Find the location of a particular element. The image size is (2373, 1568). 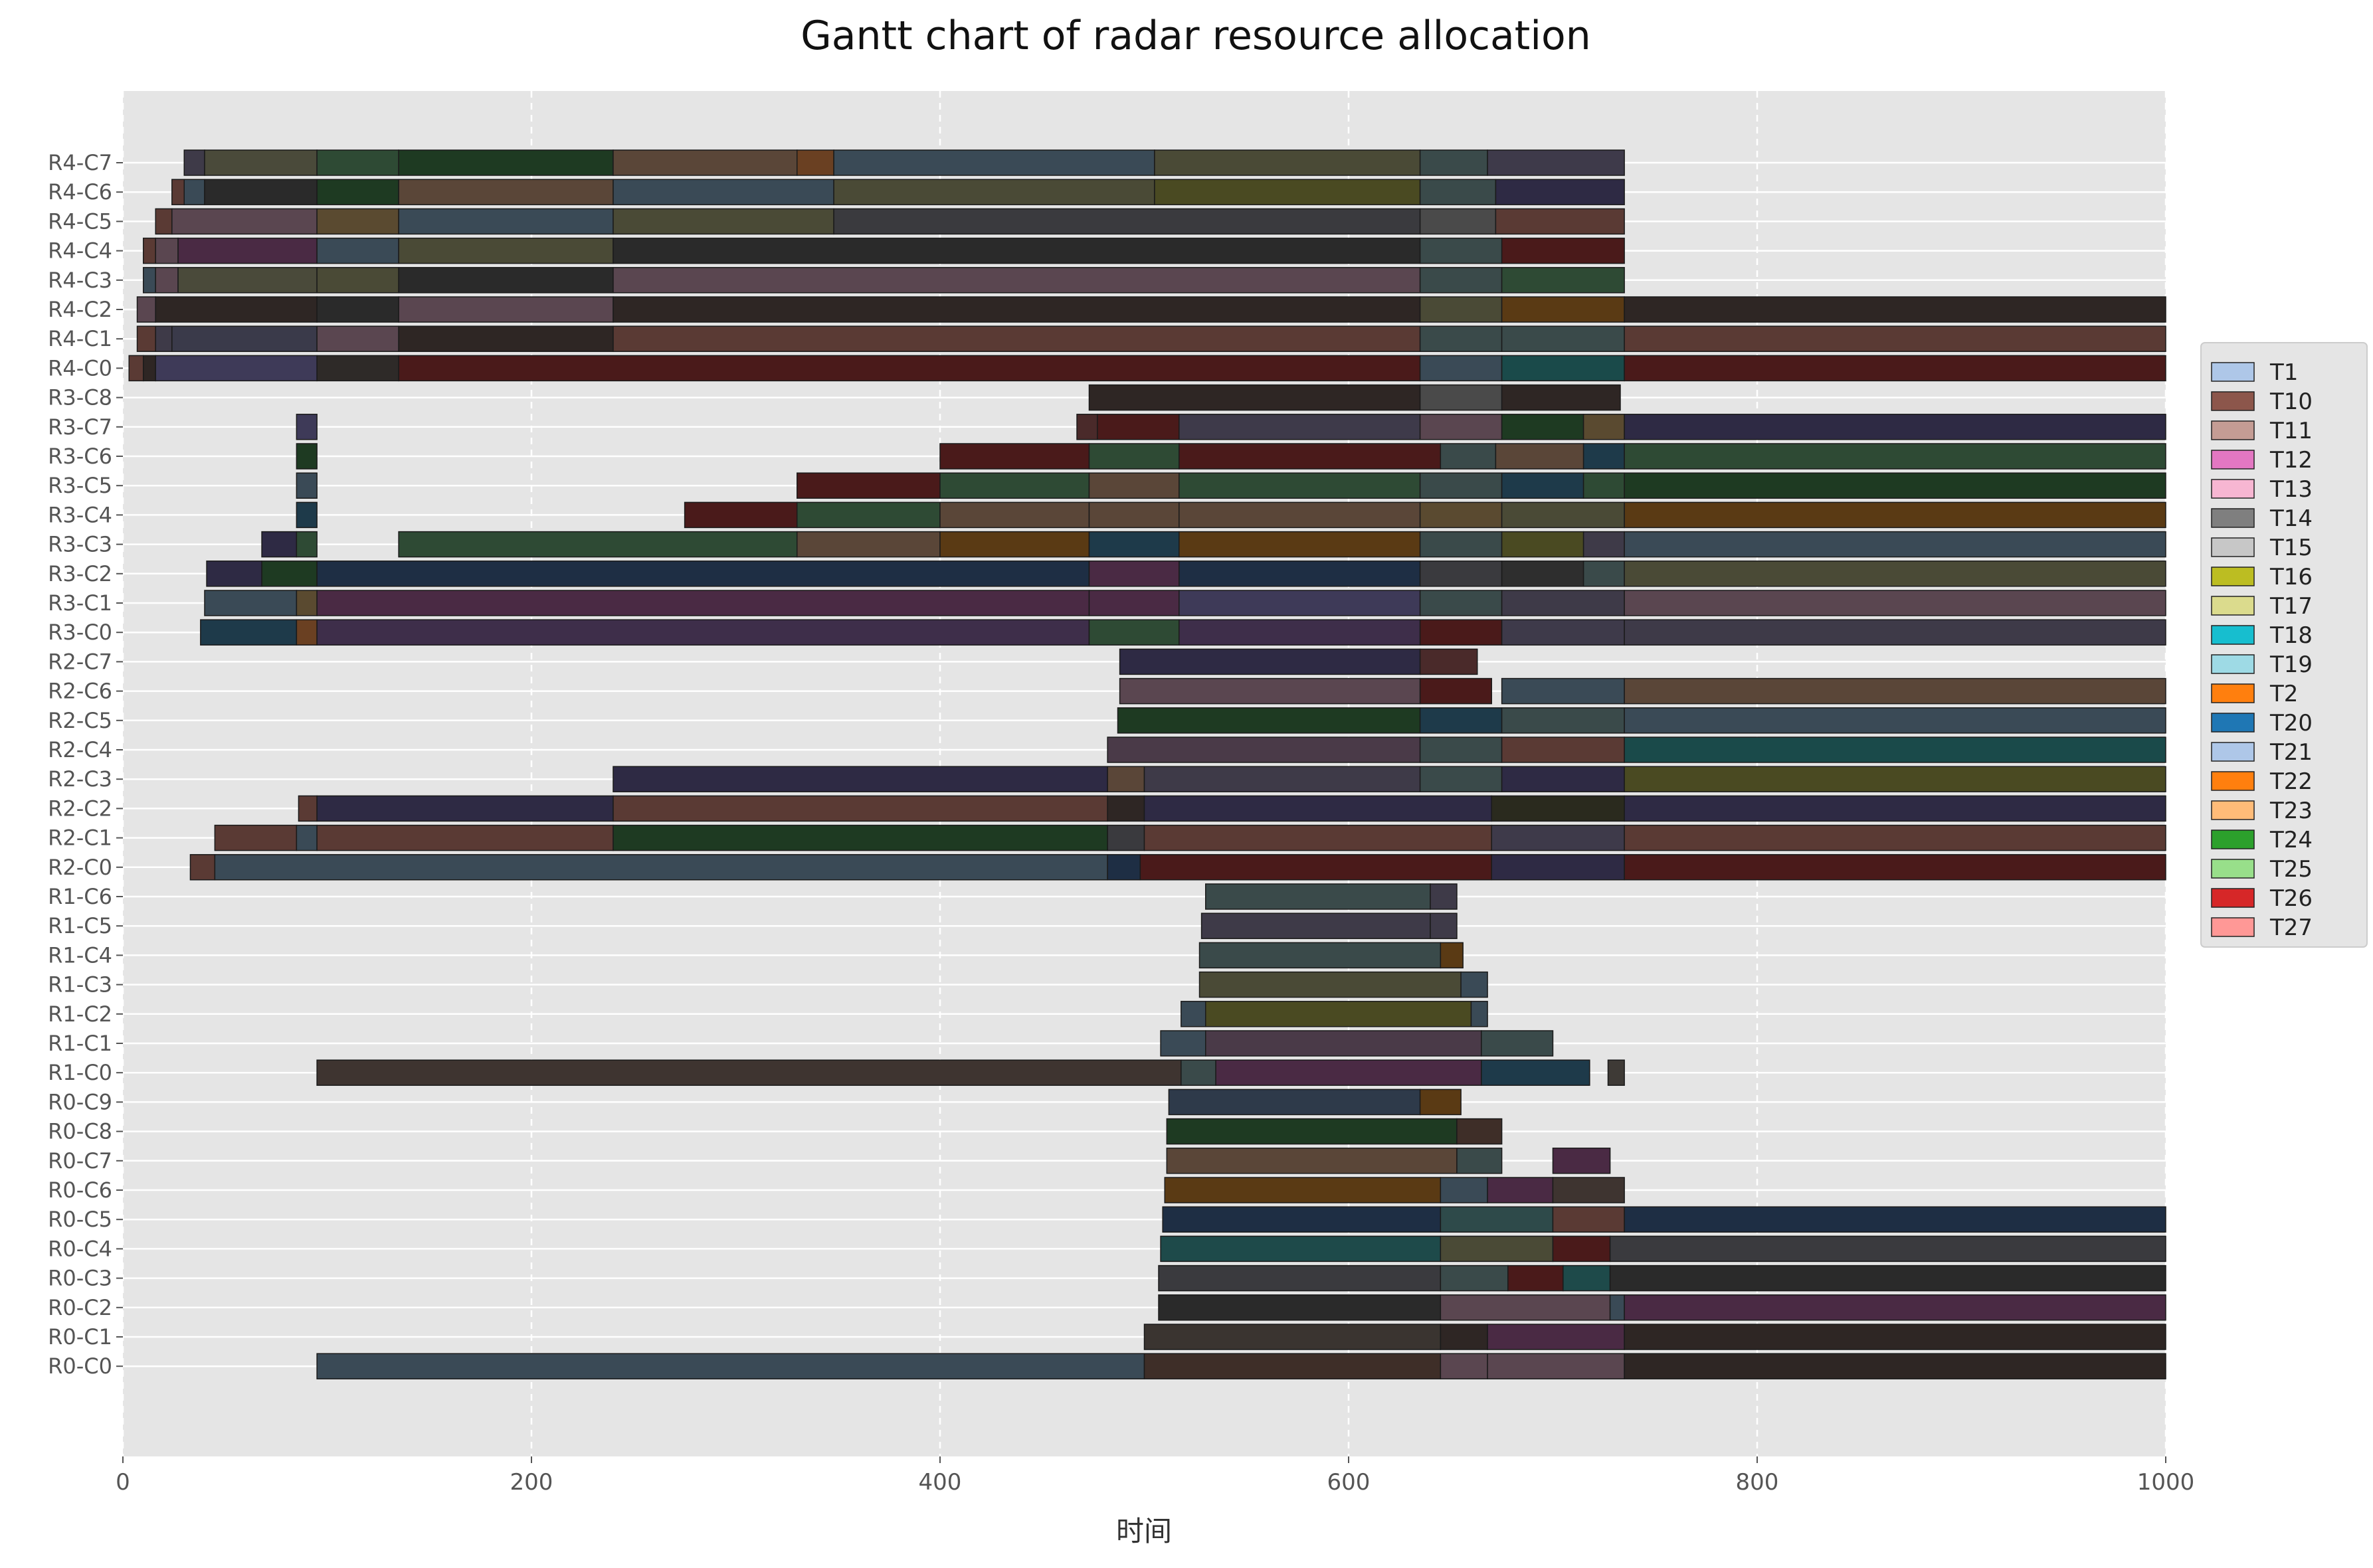

y-tick-label: R0-C6 is located at coordinates (80, 1190).